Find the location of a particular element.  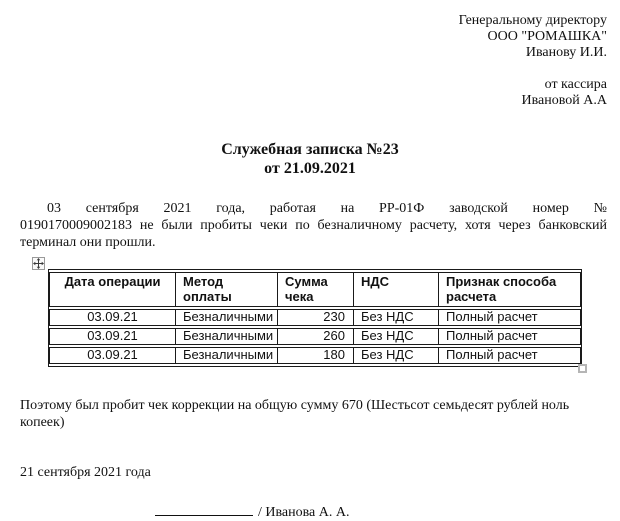

col-header-operation-date: Дата операции is located at coordinates (112, 289).